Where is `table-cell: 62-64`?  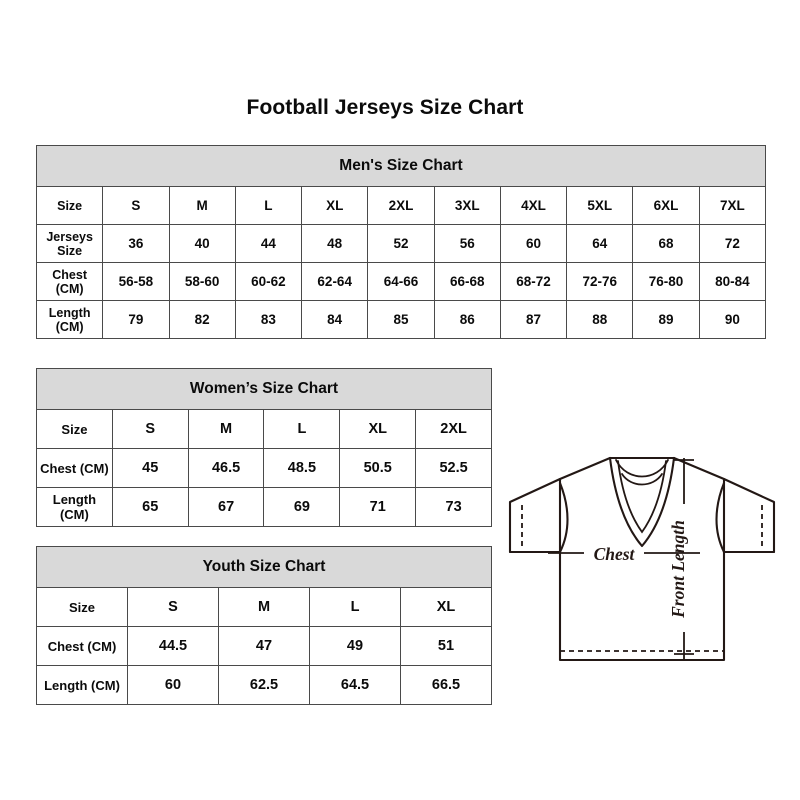 table-cell: 62-64 is located at coordinates (335, 281).